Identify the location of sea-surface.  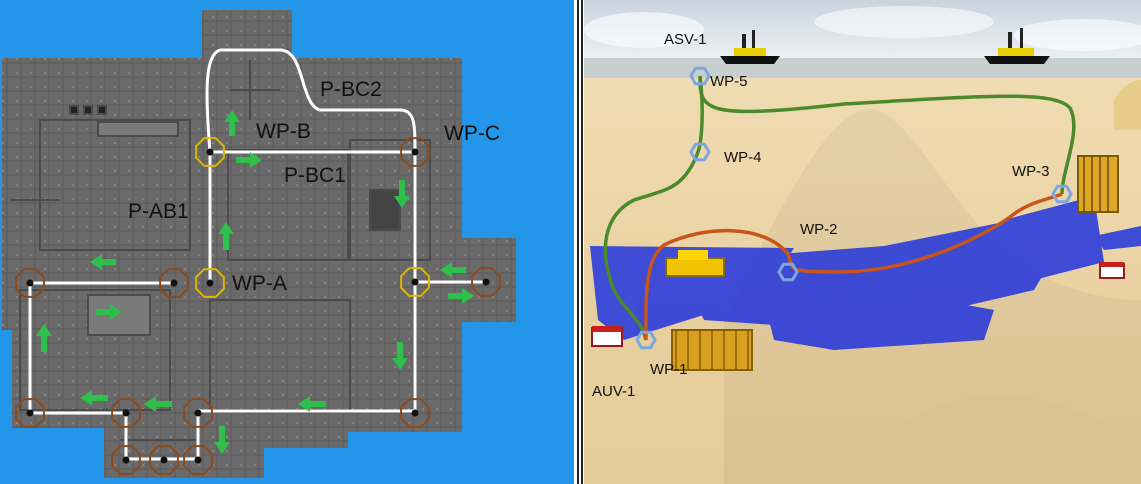
(862, 69).